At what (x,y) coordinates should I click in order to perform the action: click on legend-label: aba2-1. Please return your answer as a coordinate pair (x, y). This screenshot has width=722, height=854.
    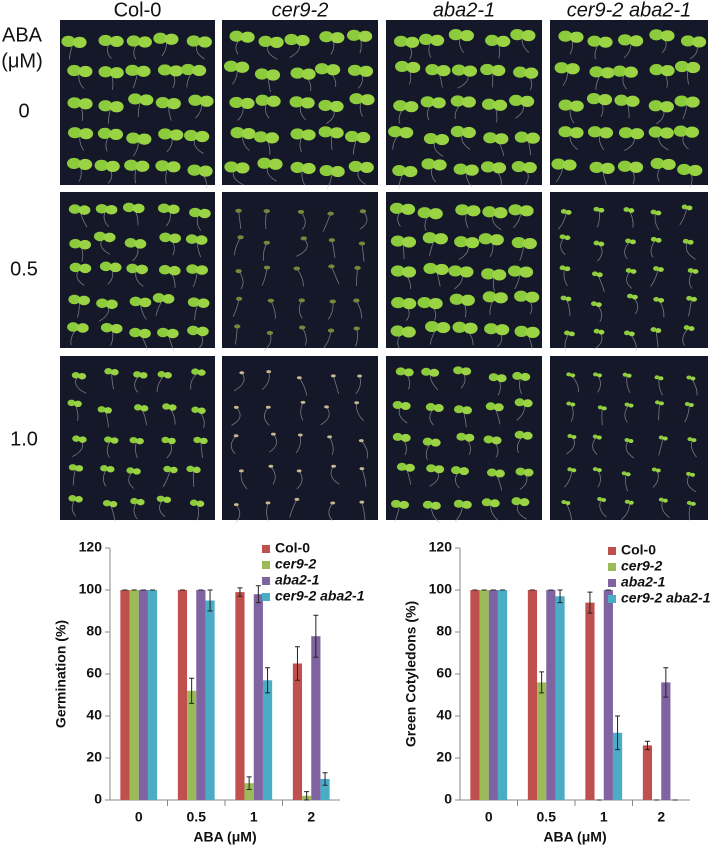
    Looking at the image, I should click on (297, 580).